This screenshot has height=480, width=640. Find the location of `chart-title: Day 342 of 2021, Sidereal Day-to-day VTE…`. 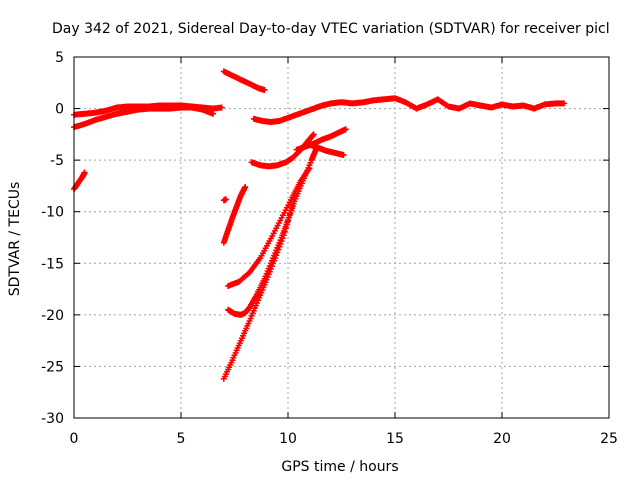

chart-title: Day 342 of 2021, Sidereal Day-to-day VTE… is located at coordinates (331, 29).